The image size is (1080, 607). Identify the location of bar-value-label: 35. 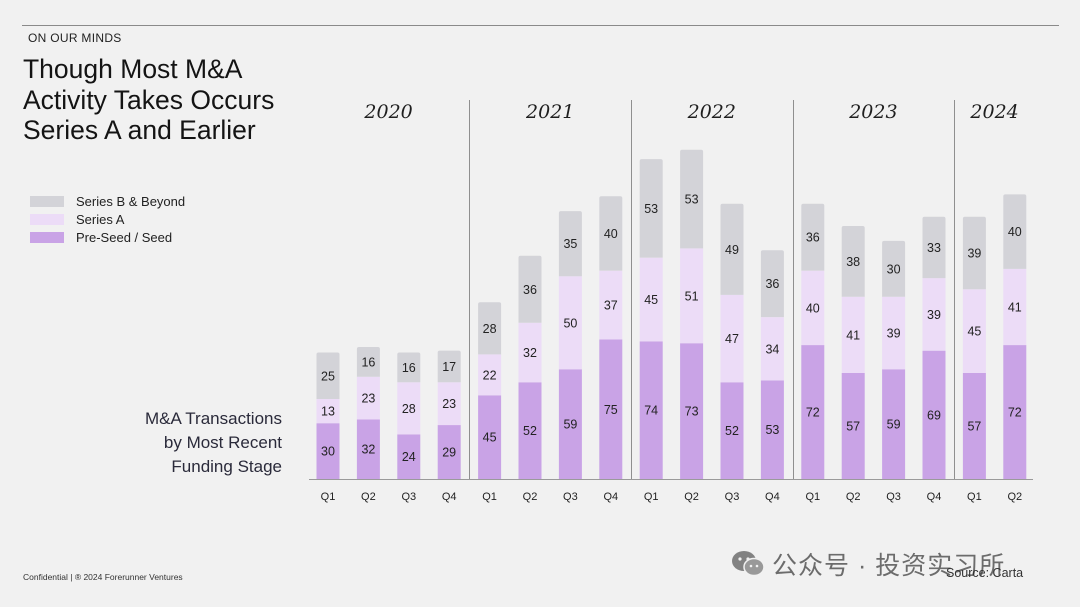
(570, 244).